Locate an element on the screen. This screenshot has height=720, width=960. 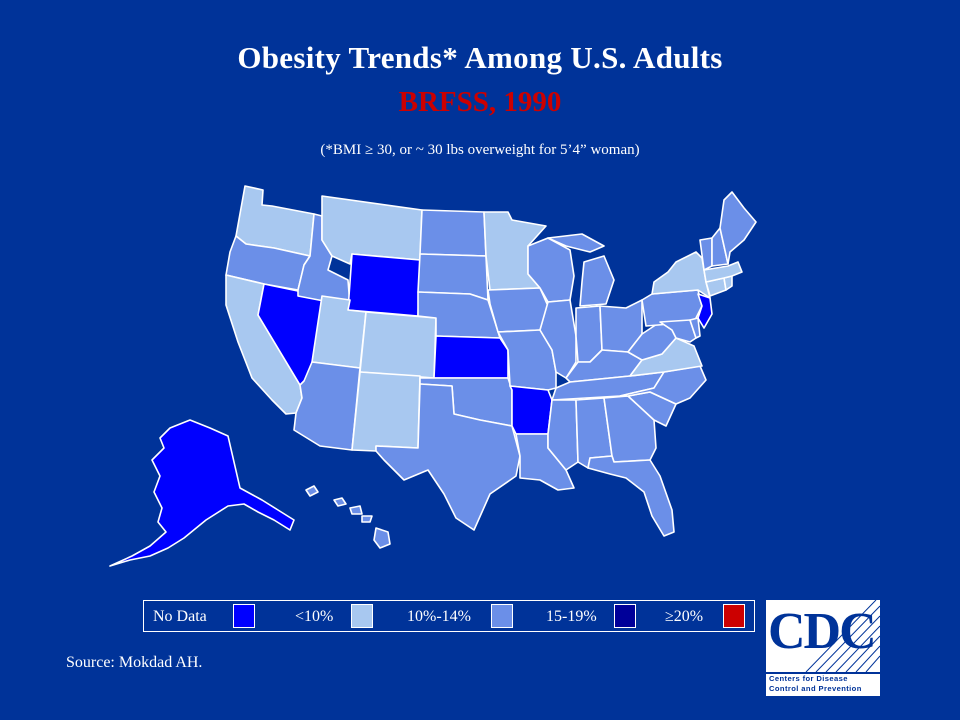
legend-label-no-data: No Data is located at coordinates (180, 616).